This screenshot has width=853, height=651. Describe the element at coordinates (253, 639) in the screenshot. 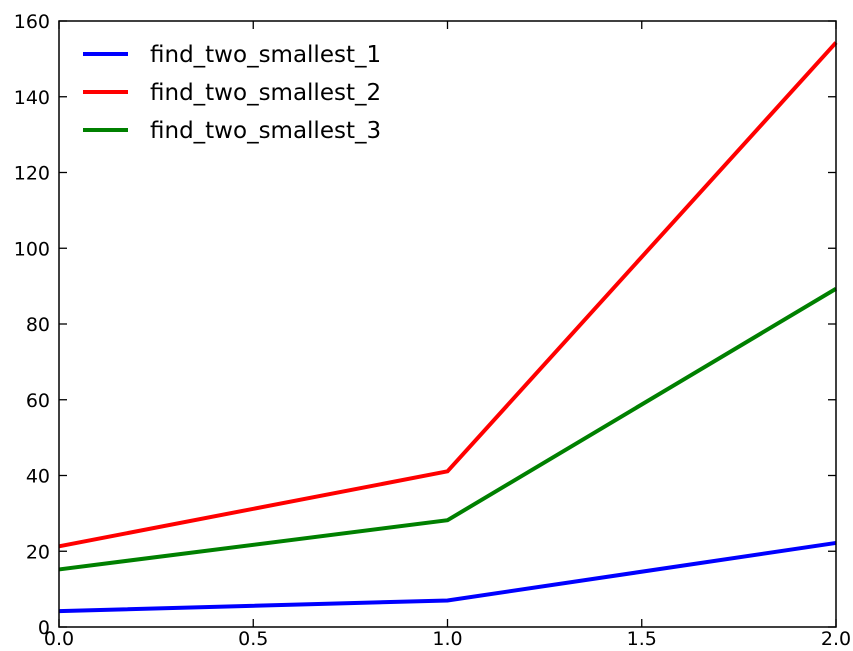

I see `x-tick-label: 0.5` at that location.